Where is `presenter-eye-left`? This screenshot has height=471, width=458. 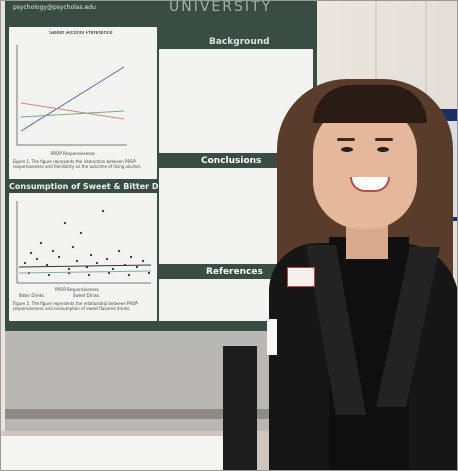 presenter-eye-left is located at coordinates (347, 149).